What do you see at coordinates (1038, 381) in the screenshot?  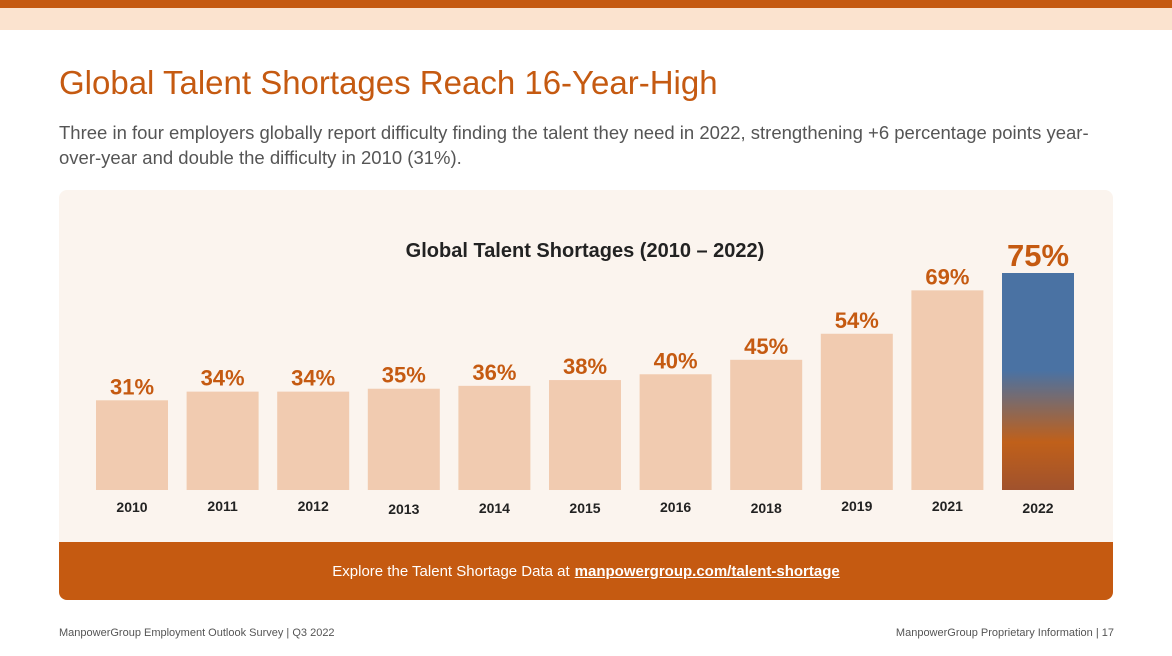 I see `bar-2022` at bounding box center [1038, 381].